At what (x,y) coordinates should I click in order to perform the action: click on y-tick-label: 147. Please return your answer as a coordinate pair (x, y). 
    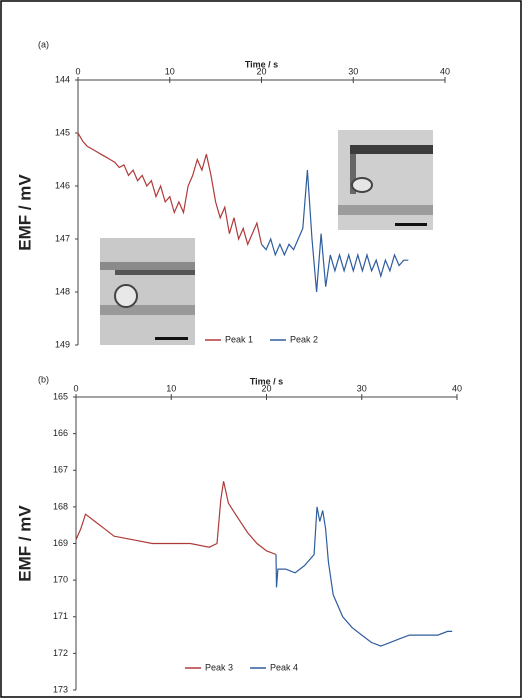
    Looking at the image, I should click on (62, 238).